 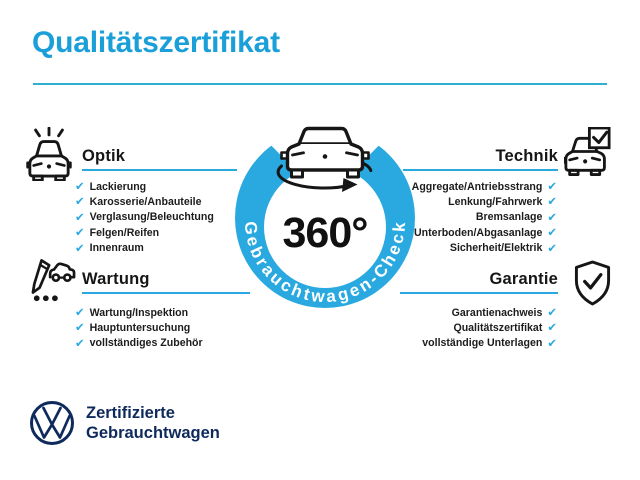 I want to click on wartung-underline, so click(x=166, y=293).